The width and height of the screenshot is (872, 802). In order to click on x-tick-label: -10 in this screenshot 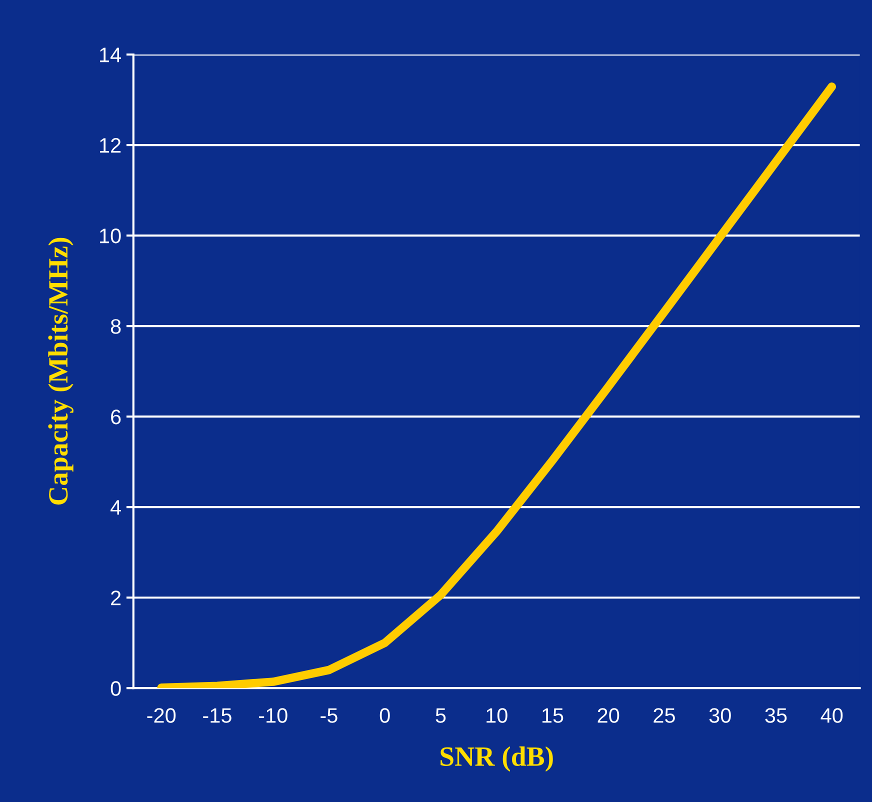, I will do `click(273, 715)`.